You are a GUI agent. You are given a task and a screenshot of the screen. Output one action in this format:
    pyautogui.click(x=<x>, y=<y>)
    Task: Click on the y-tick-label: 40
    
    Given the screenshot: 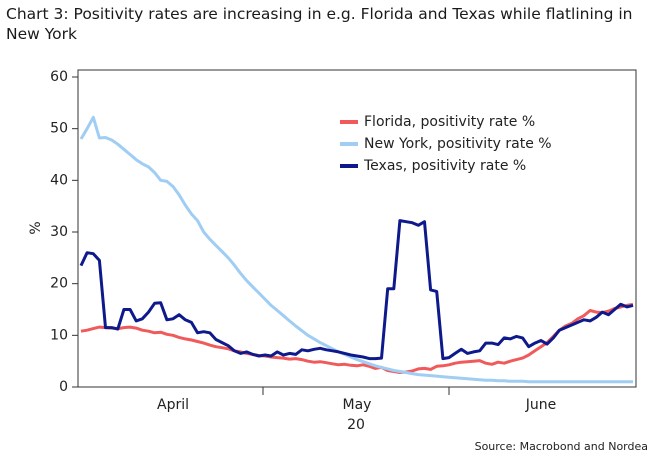 What is the action you would take?
    pyautogui.click(x=59, y=180)
    